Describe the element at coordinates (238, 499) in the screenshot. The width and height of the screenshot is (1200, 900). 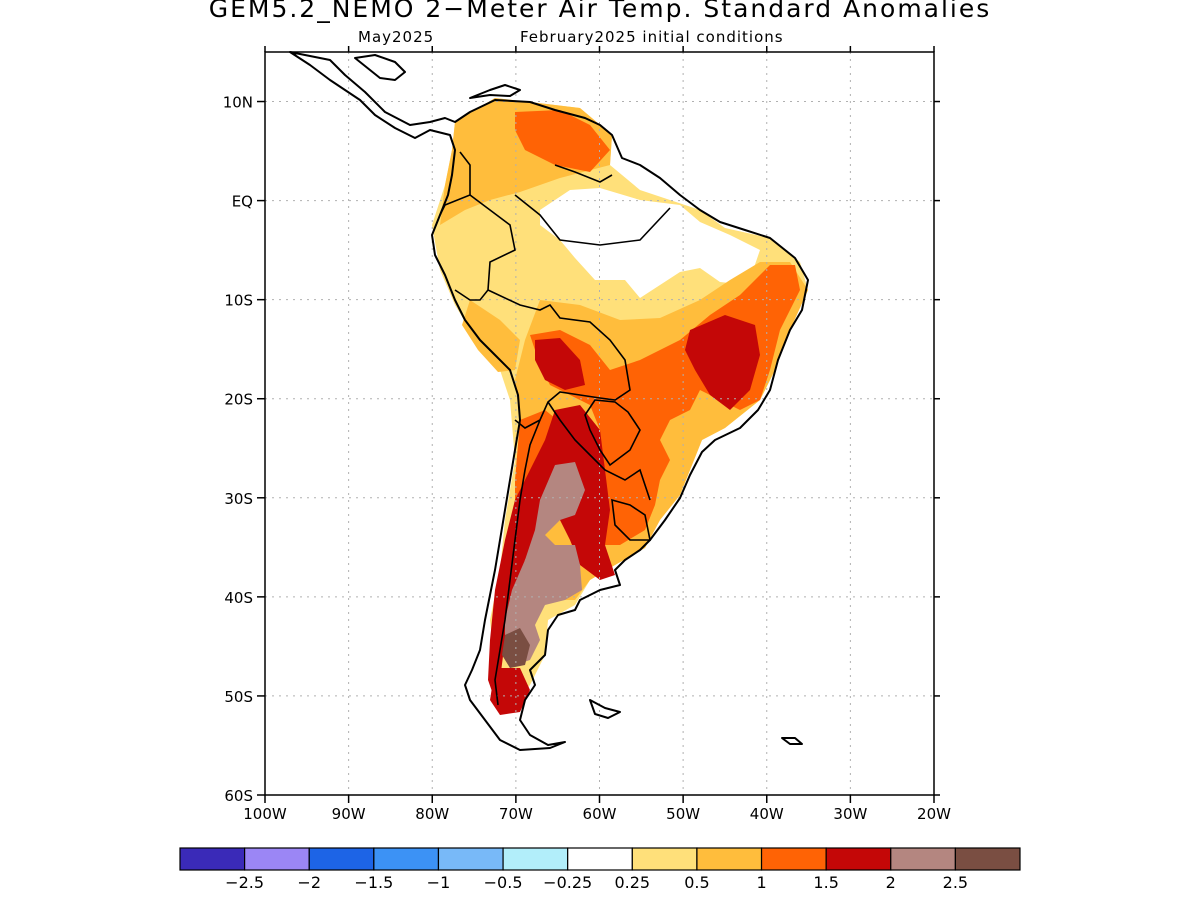
I see `lat-tick-label: 30S` at that location.